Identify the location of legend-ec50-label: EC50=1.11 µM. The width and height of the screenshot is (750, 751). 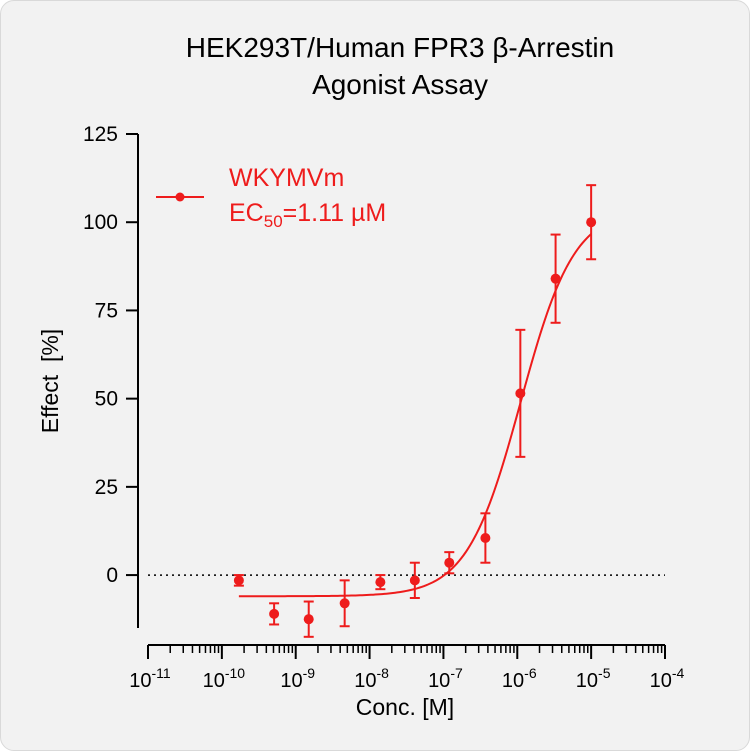
(307, 215).